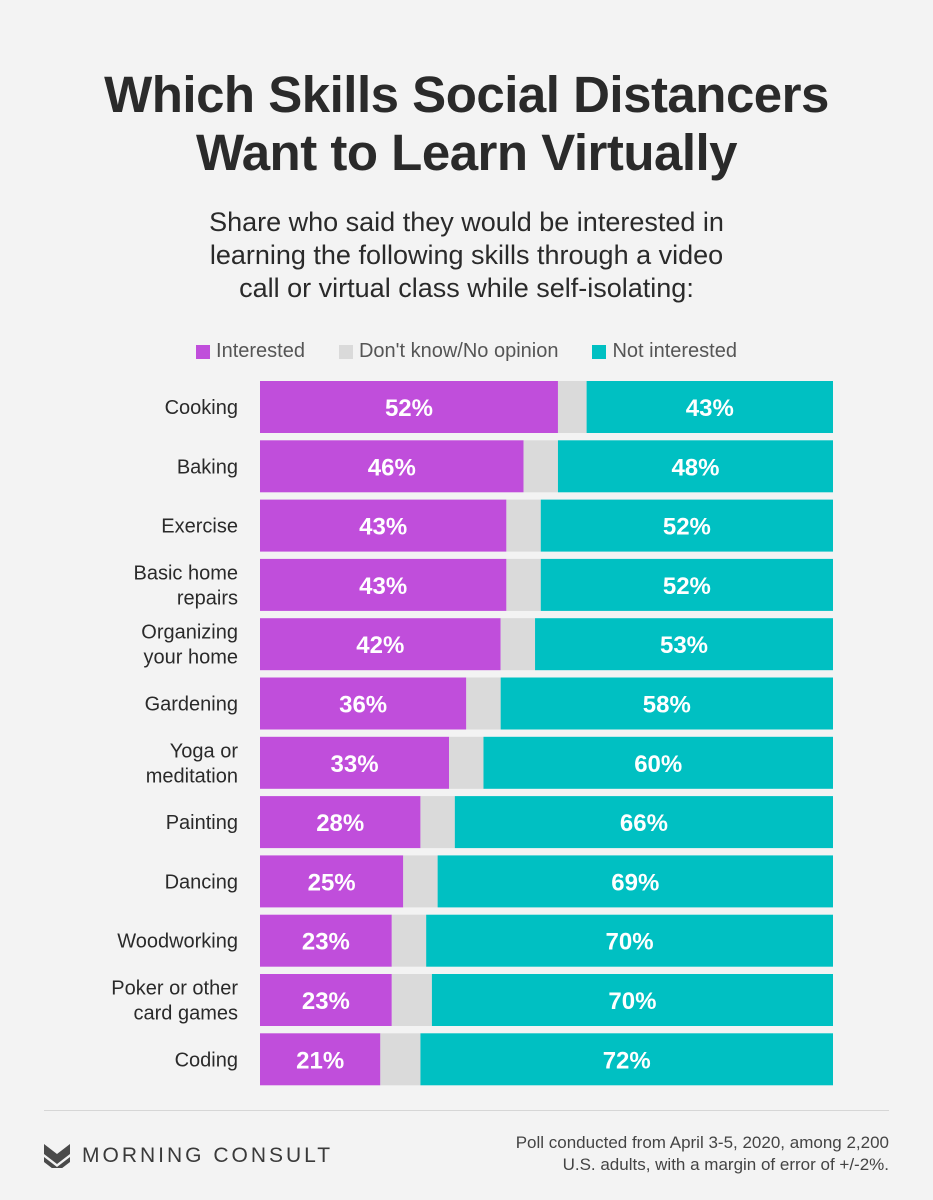 The image size is (933, 1200). Describe the element at coordinates (466, 1110) in the screenshot. I see `footer-divider` at that location.